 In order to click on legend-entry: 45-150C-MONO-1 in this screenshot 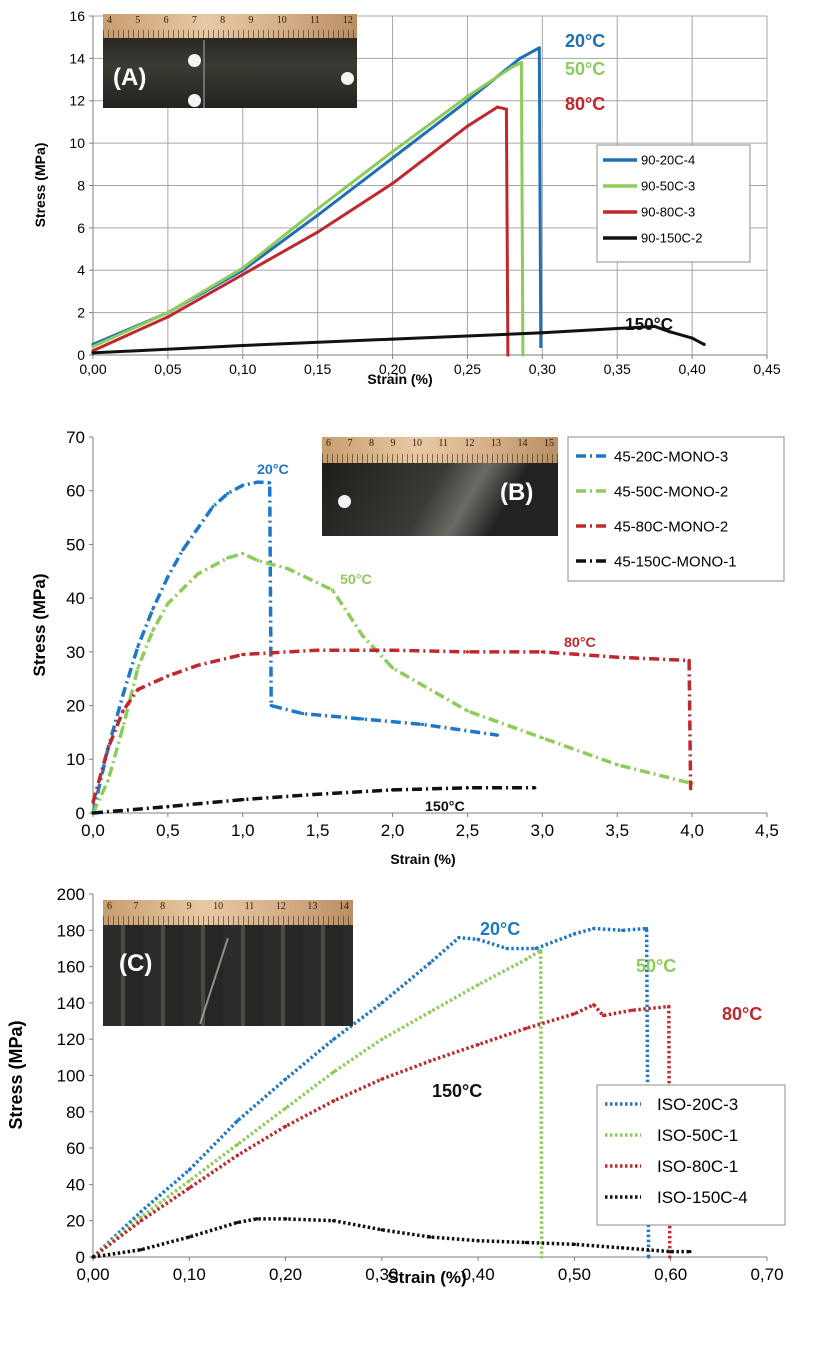, I will do `click(675, 561)`.